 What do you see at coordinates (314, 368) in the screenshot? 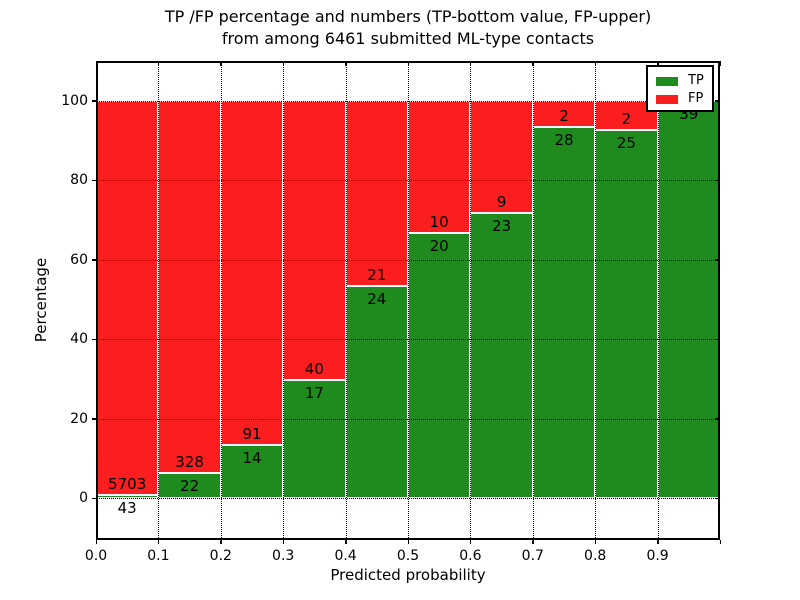
I see `bar-value-label-fp: 40` at bounding box center [314, 368].